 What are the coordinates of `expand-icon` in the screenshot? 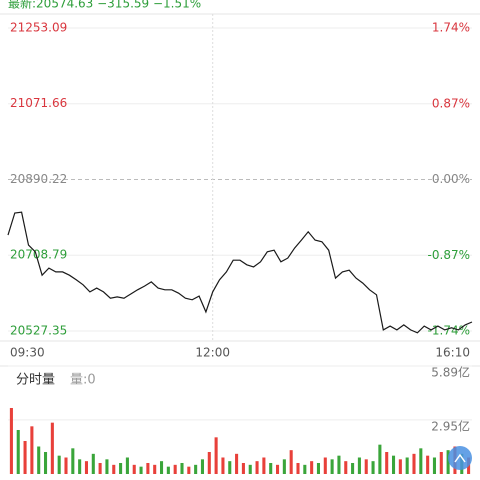 It's located at (460, 458).